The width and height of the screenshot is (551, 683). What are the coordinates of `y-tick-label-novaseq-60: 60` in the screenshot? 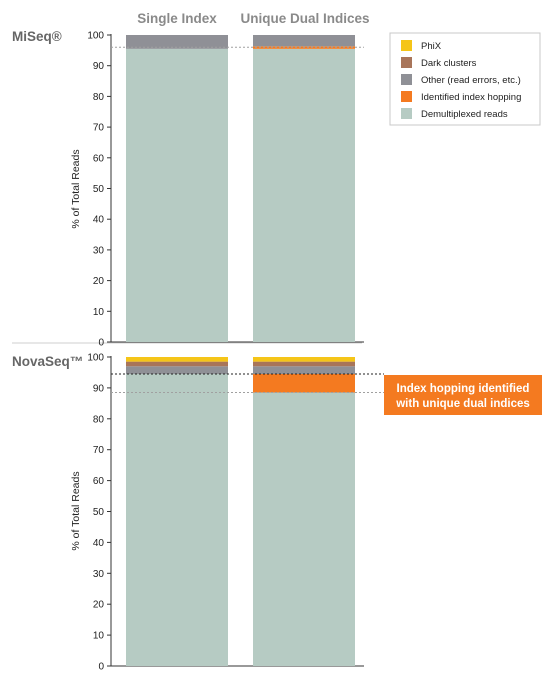 It's located at (99, 481).